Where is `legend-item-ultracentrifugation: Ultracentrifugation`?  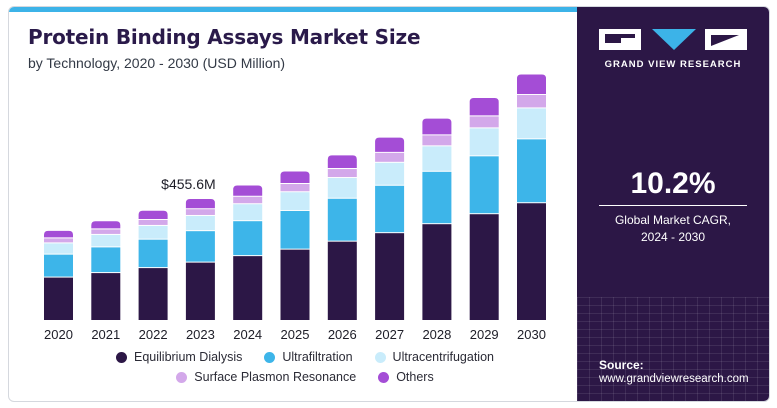
legend-item-ultracentrifugation: Ultracentrifugation is located at coordinates (434, 357).